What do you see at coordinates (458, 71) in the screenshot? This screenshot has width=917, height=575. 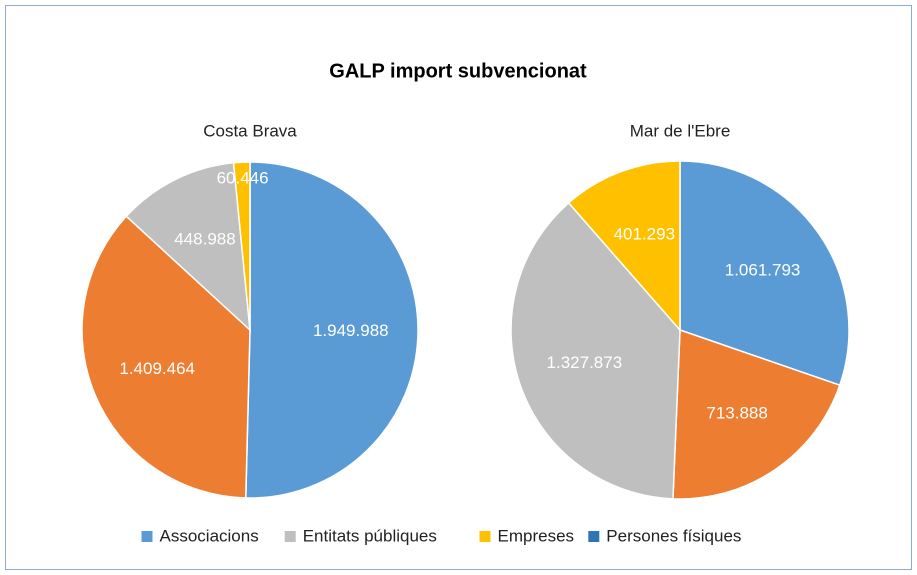 I see `chart-title: GALP import subvencionat` at bounding box center [458, 71].